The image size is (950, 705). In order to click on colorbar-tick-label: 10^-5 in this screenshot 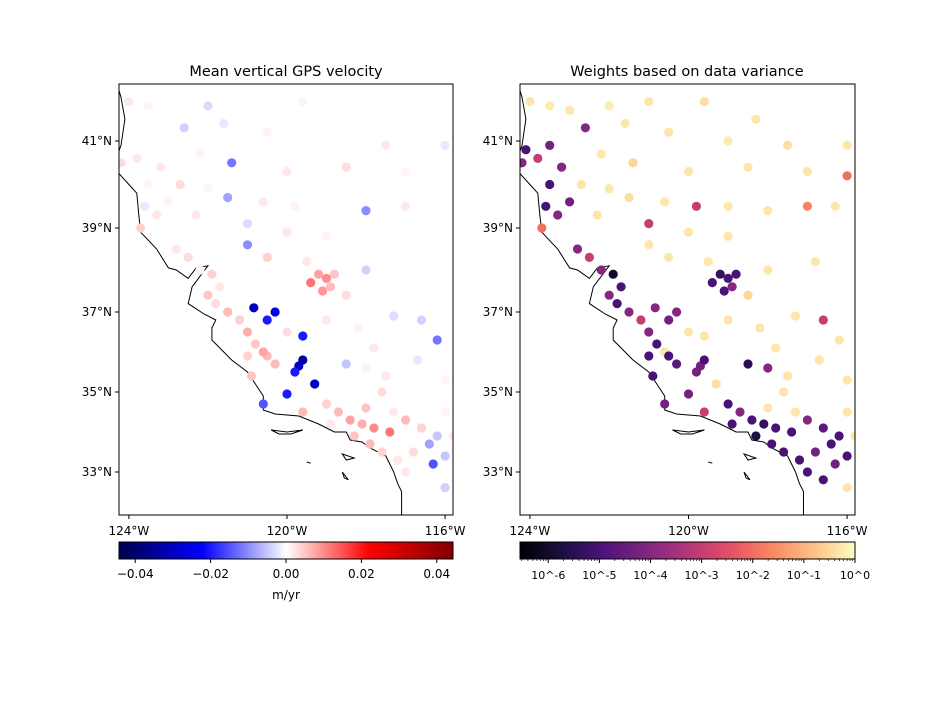, I will do `click(599, 575)`.